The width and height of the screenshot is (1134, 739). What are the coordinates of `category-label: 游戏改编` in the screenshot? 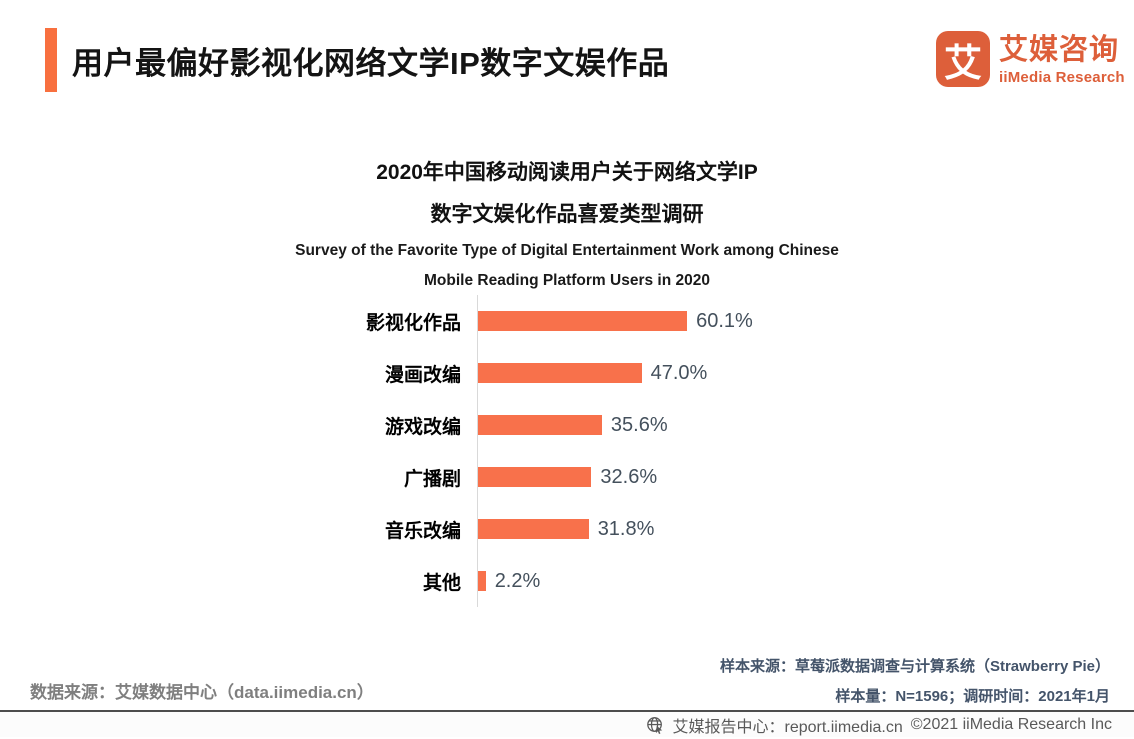 It's located at (422, 427).